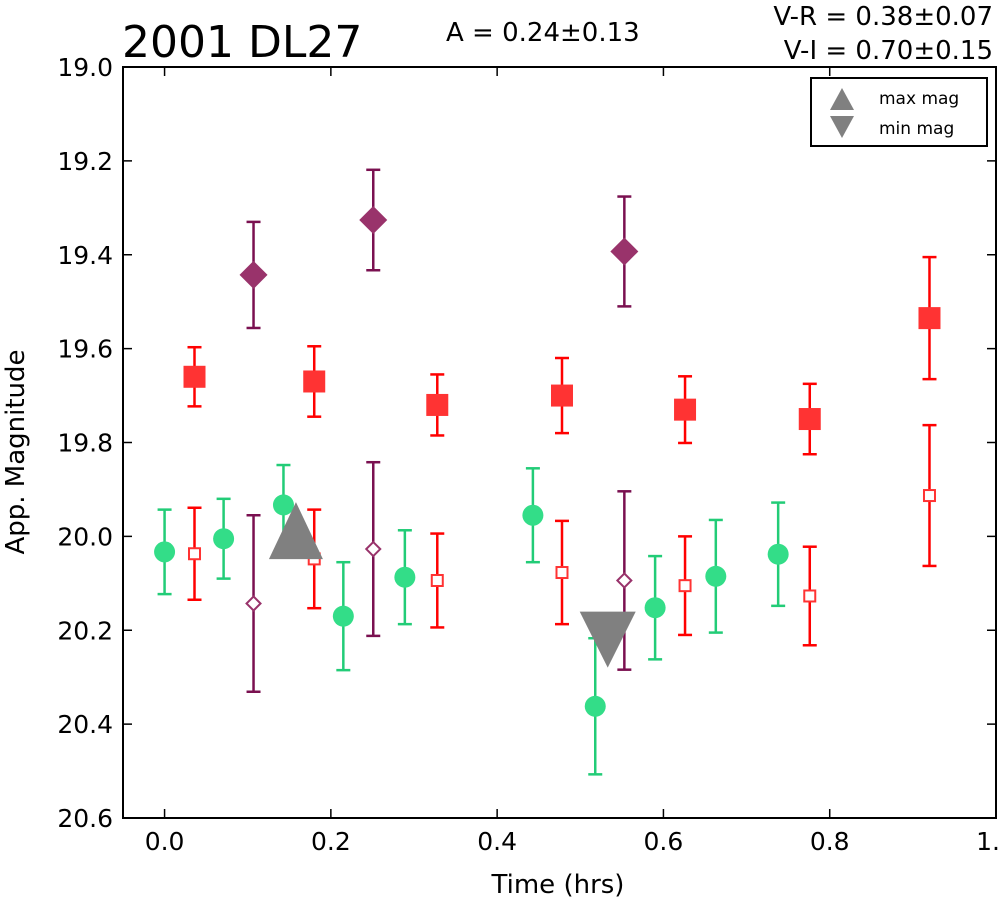  What do you see at coordinates (85, 536) in the screenshot?
I see `y-tick-label: 20.0` at bounding box center [85, 536].